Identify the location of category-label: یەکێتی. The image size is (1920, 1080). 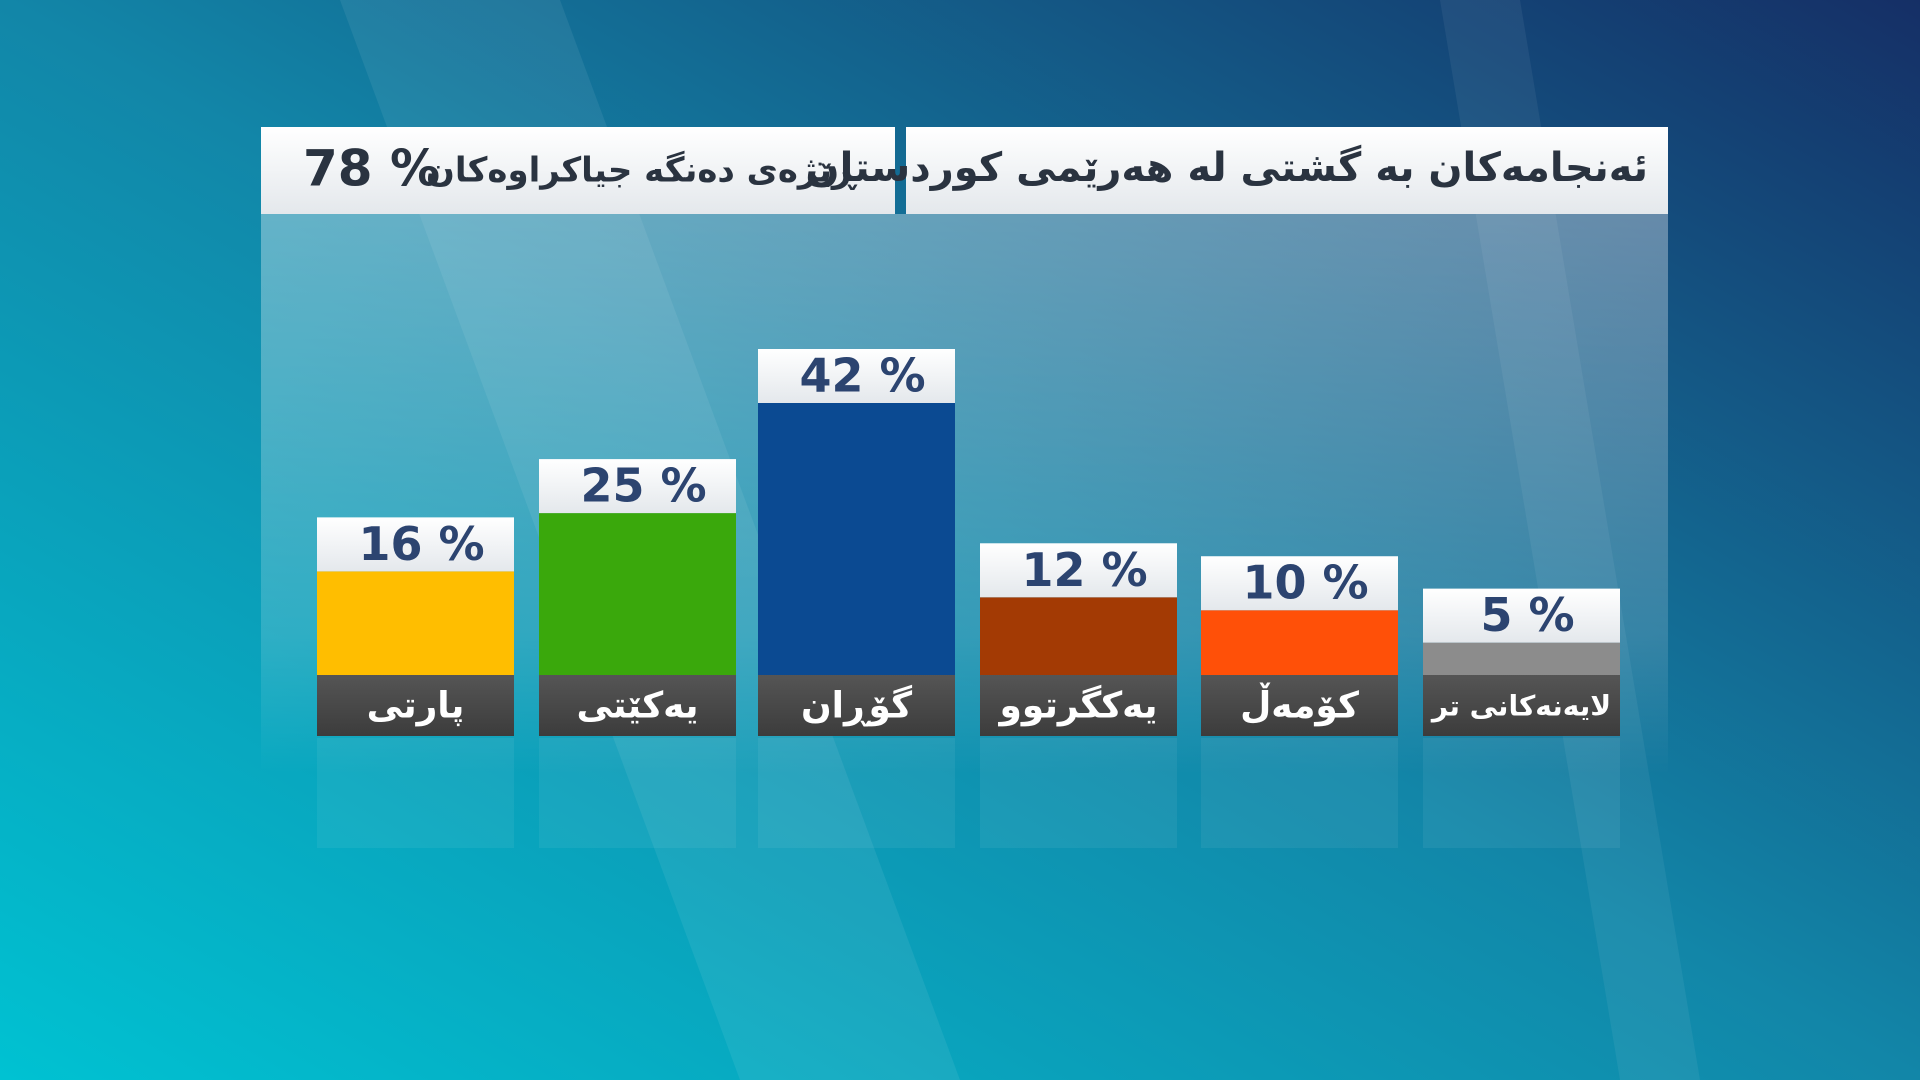
(637, 706).